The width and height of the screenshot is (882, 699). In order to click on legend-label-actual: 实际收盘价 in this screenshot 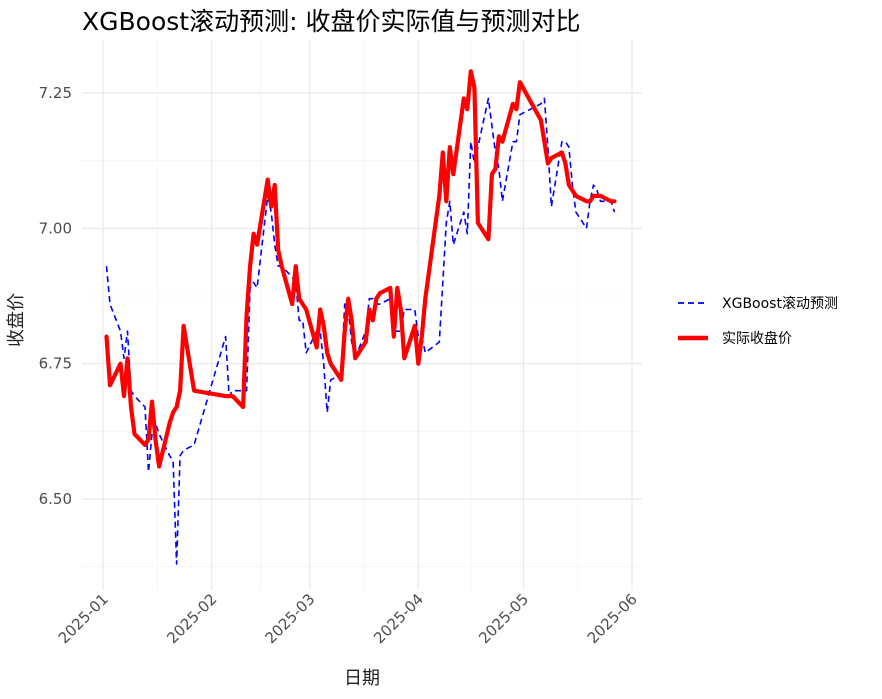, I will do `click(757, 338)`.